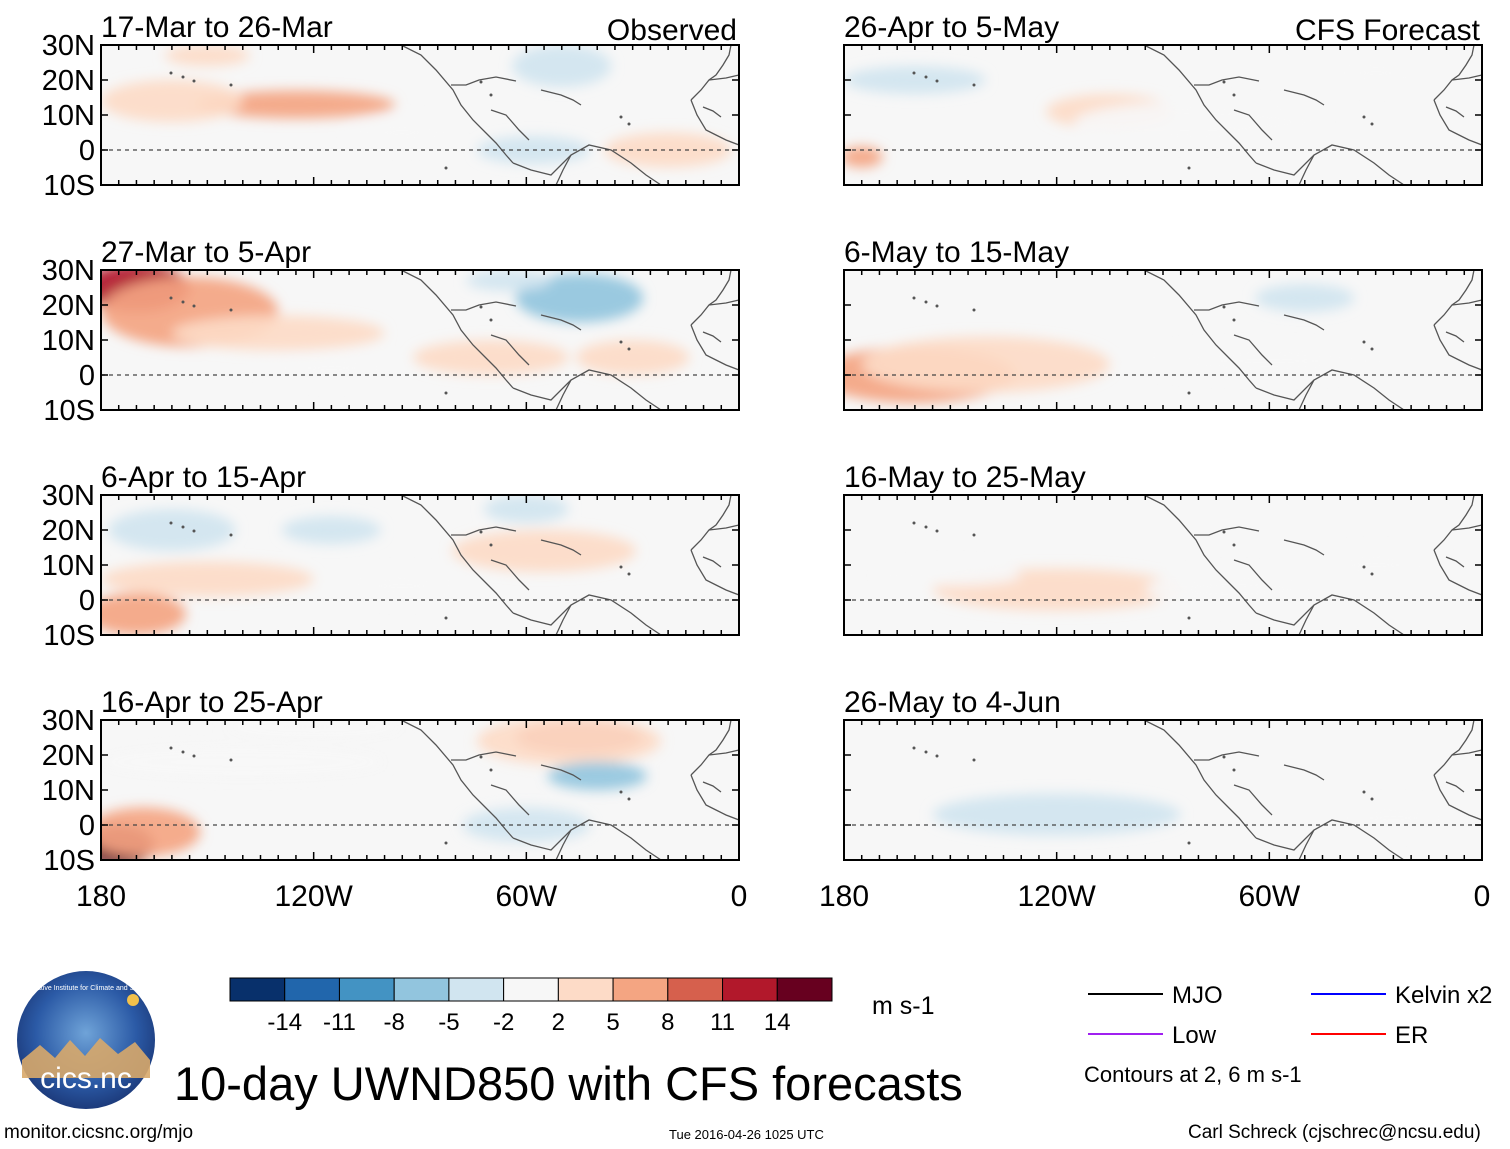 The image size is (1510, 1149). Describe the element at coordinates (206, 252) in the screenshot. I see `panel-title: 27-Mar to 5-Apr` at that location.